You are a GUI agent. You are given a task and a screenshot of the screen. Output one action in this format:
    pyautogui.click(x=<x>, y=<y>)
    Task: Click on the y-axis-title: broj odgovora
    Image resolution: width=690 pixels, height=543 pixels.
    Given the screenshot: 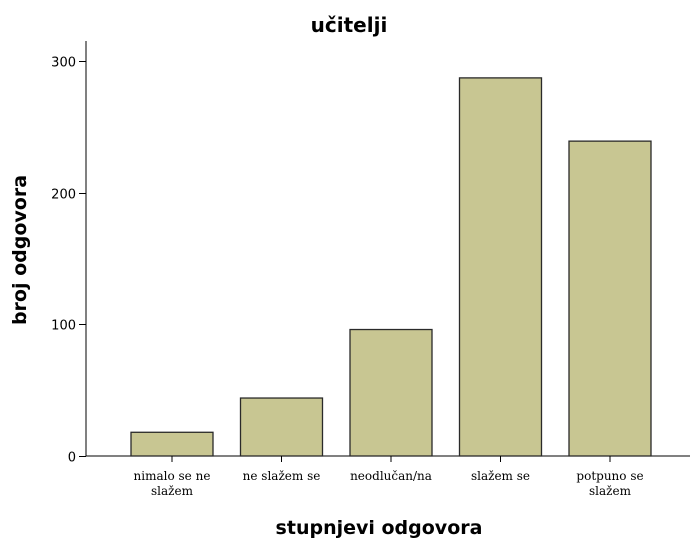 What is the action you would take?
    pyautogui.click(x=20, y=250)
    